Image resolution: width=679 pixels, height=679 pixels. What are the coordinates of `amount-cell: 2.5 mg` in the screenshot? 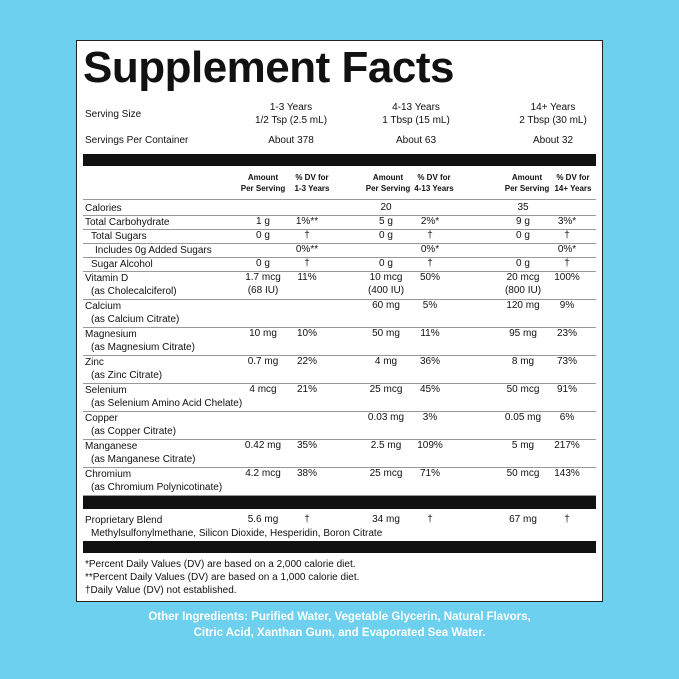 It's located at (386, 445).